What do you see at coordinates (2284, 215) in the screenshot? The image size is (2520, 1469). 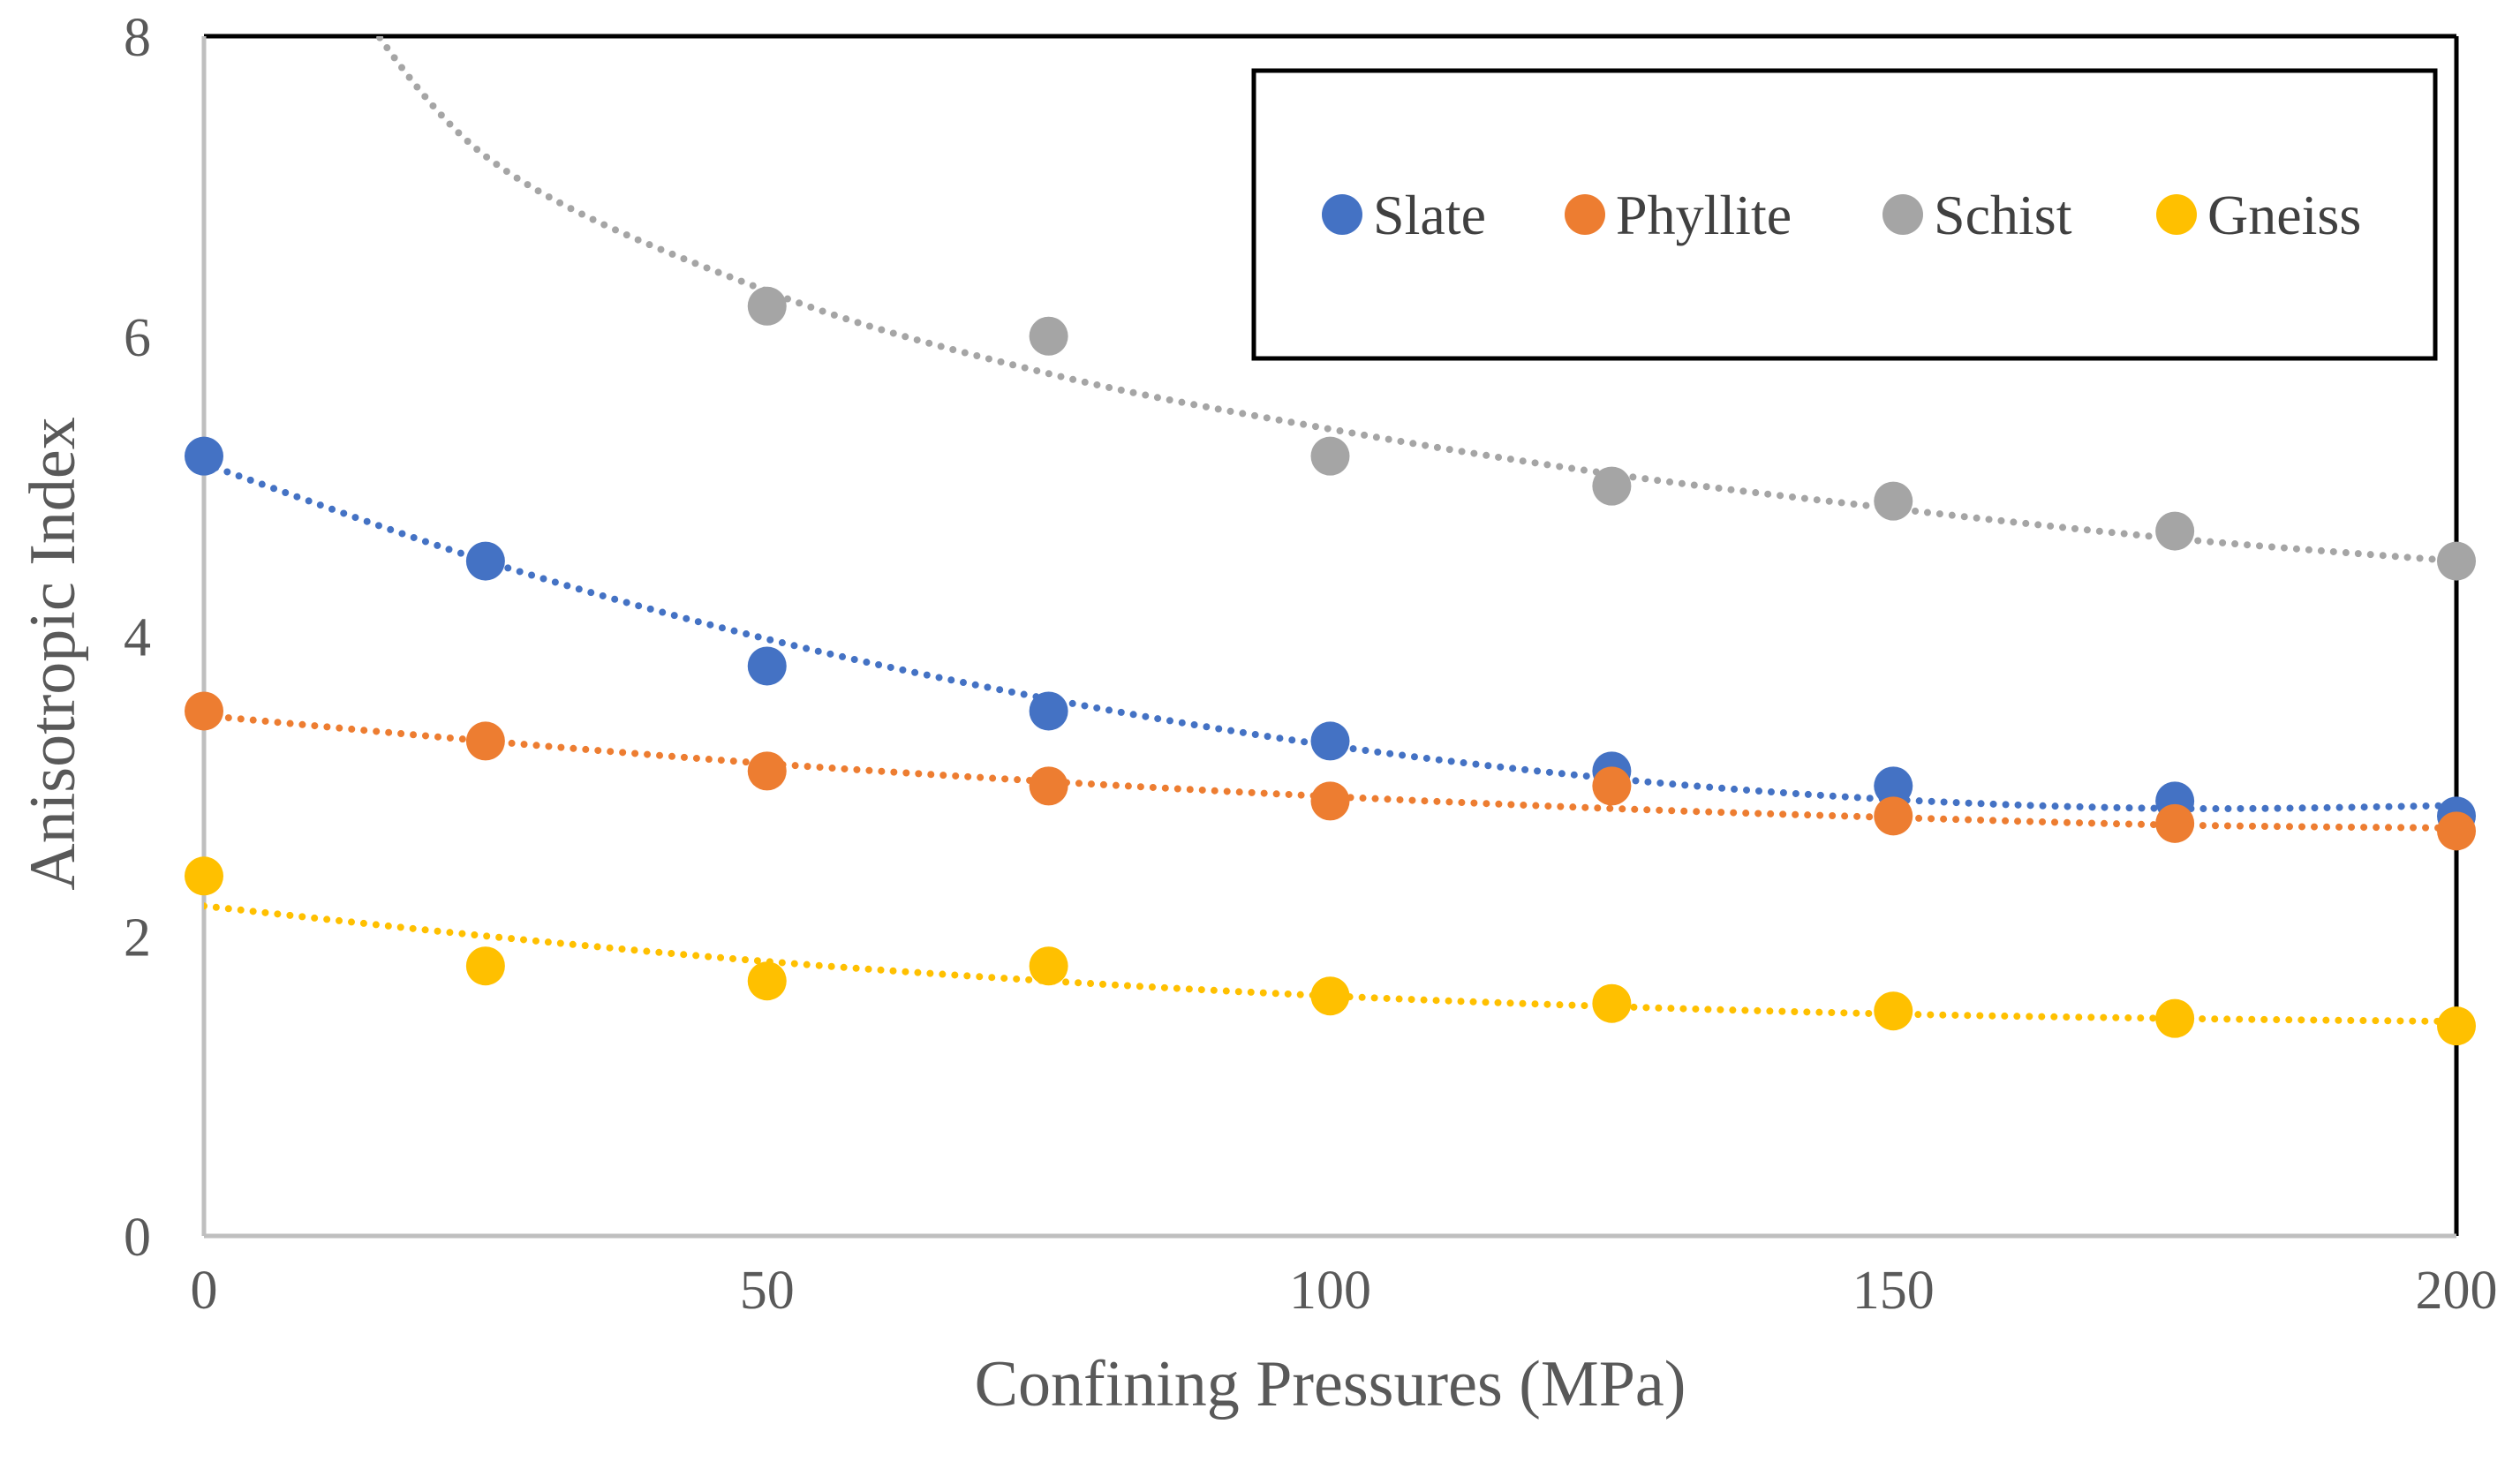 I see `legend-label-gneiss: Gneiss` at bounding box center [2284, 215].